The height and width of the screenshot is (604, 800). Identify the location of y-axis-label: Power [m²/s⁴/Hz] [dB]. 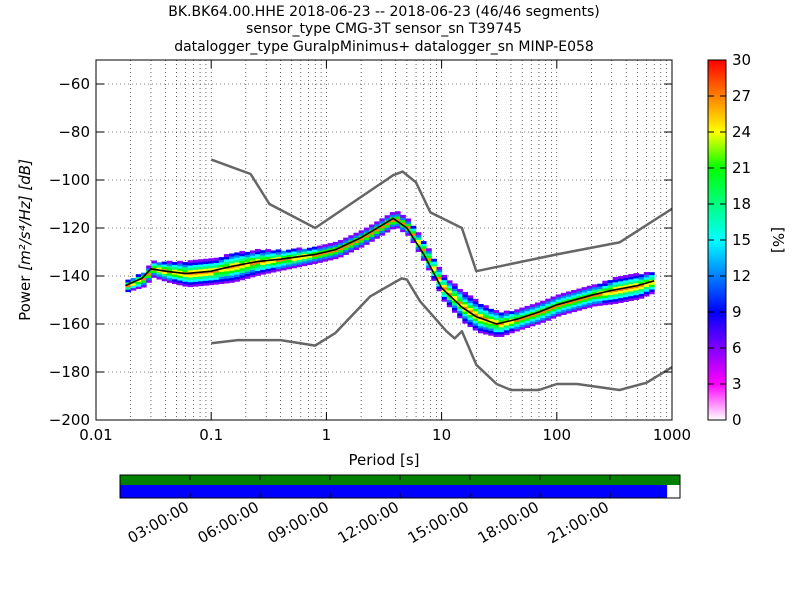
(25, 240).